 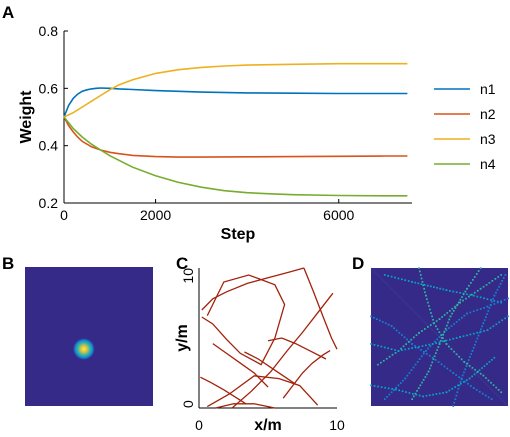 I want to click on trajectory-path, so click(x=245, y=406).